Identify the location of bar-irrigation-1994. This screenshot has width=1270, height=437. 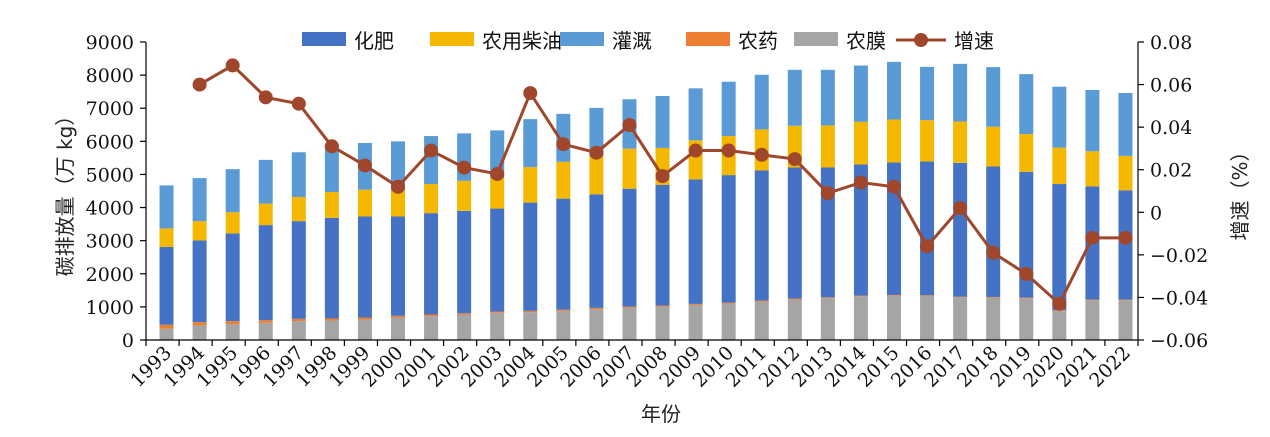
(199, 200).